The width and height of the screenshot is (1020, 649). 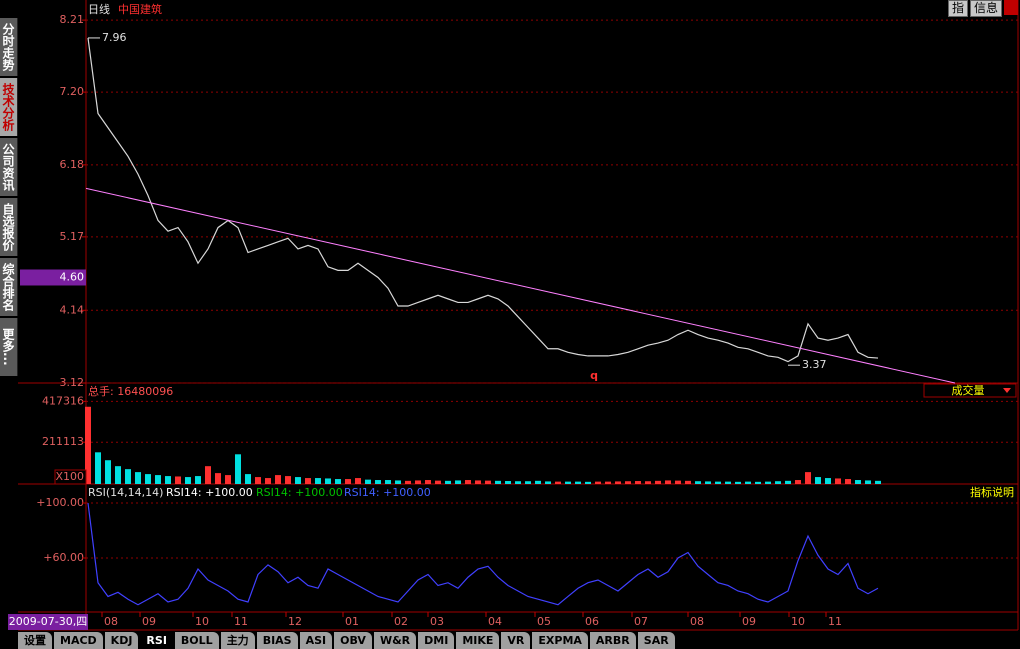 I want to click on title: 日线, so click(x=99, y=9).